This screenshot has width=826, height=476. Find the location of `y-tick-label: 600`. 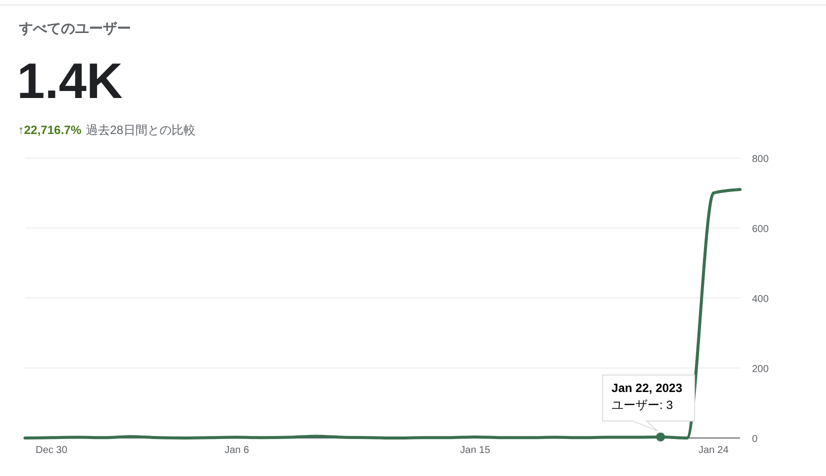

y-tick-label: 600 is located at coordinates (761, 229).